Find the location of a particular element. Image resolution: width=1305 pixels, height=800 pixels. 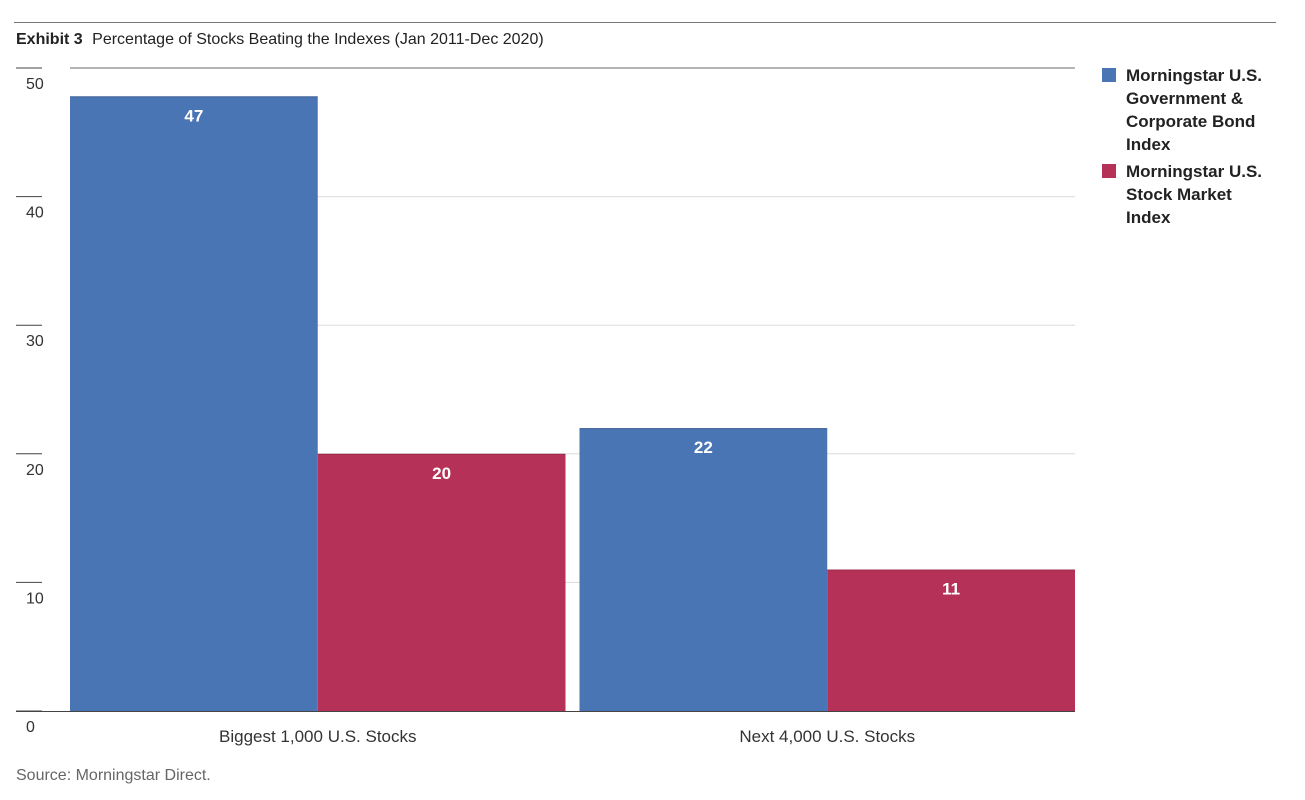

y-tick-label-50: 50 is located at coordinates (35, 84).